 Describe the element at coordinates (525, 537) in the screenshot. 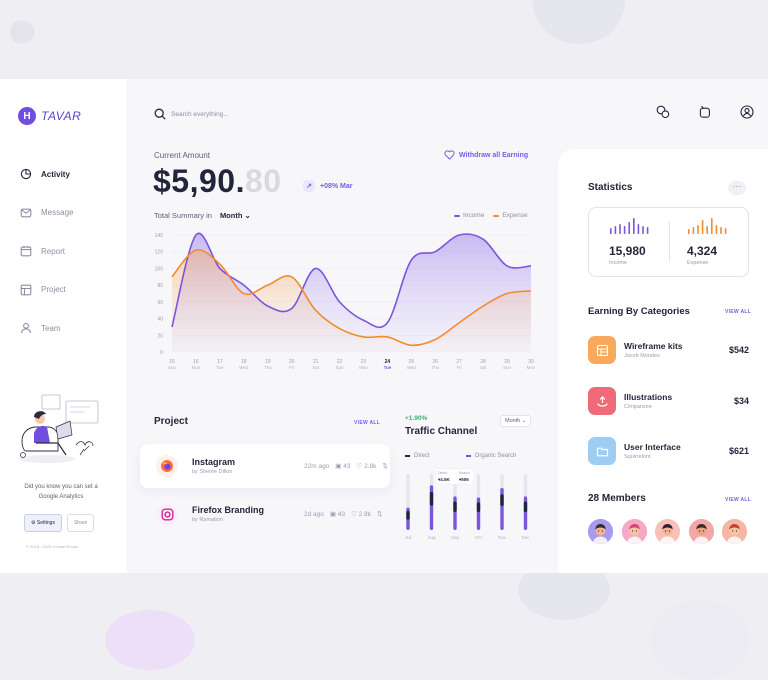

I see `x-tick-label: Dec` at that location.